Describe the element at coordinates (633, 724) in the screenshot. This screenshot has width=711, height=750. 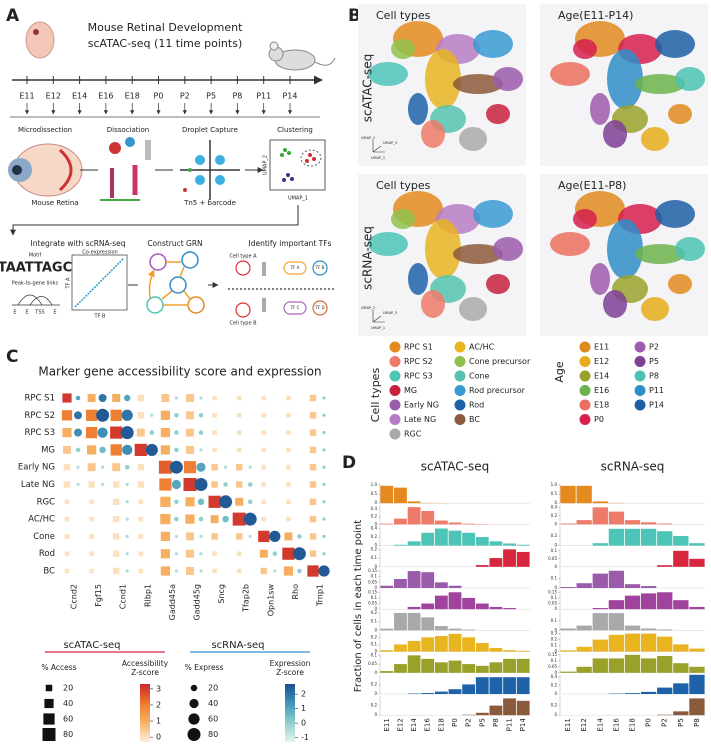
I see `x-tick-label: E18` at that location.